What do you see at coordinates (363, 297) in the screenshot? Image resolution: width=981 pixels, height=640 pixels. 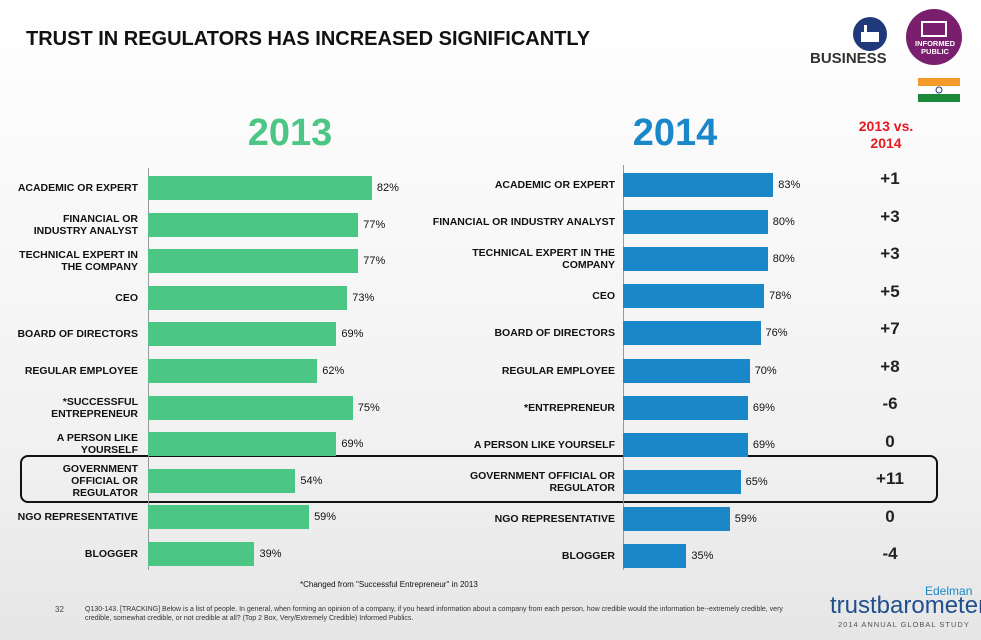 I see `value-label: 73%` at bounding box center [363, 297].